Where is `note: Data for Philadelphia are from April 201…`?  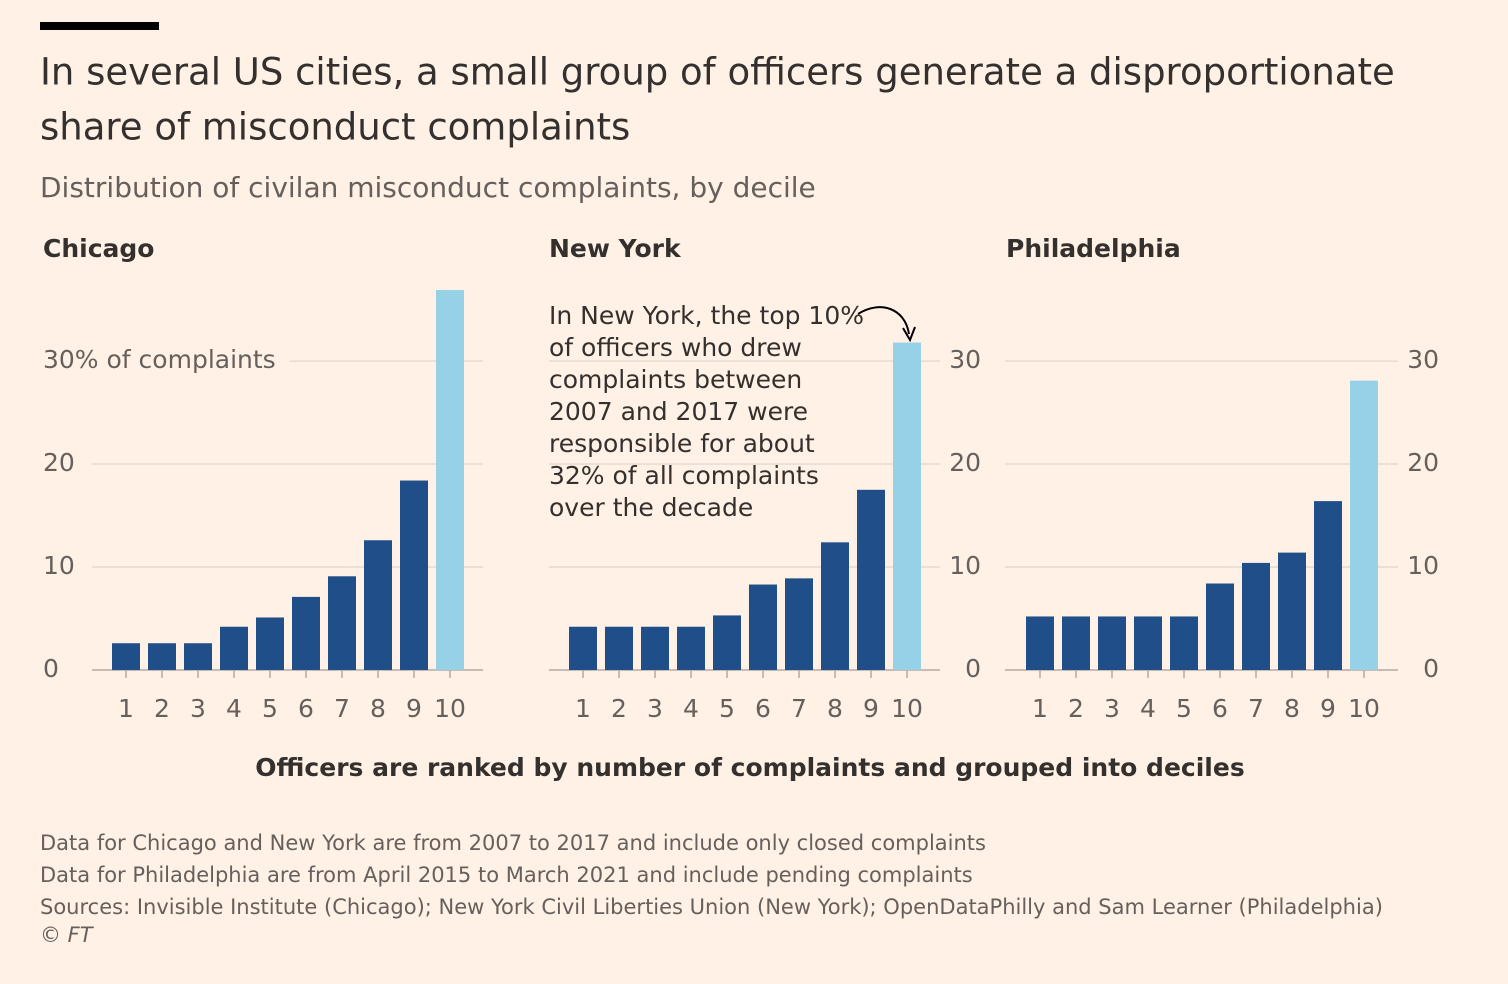
note: Data for Philadelphia are from April 201… is located at coordinates (506, 875).